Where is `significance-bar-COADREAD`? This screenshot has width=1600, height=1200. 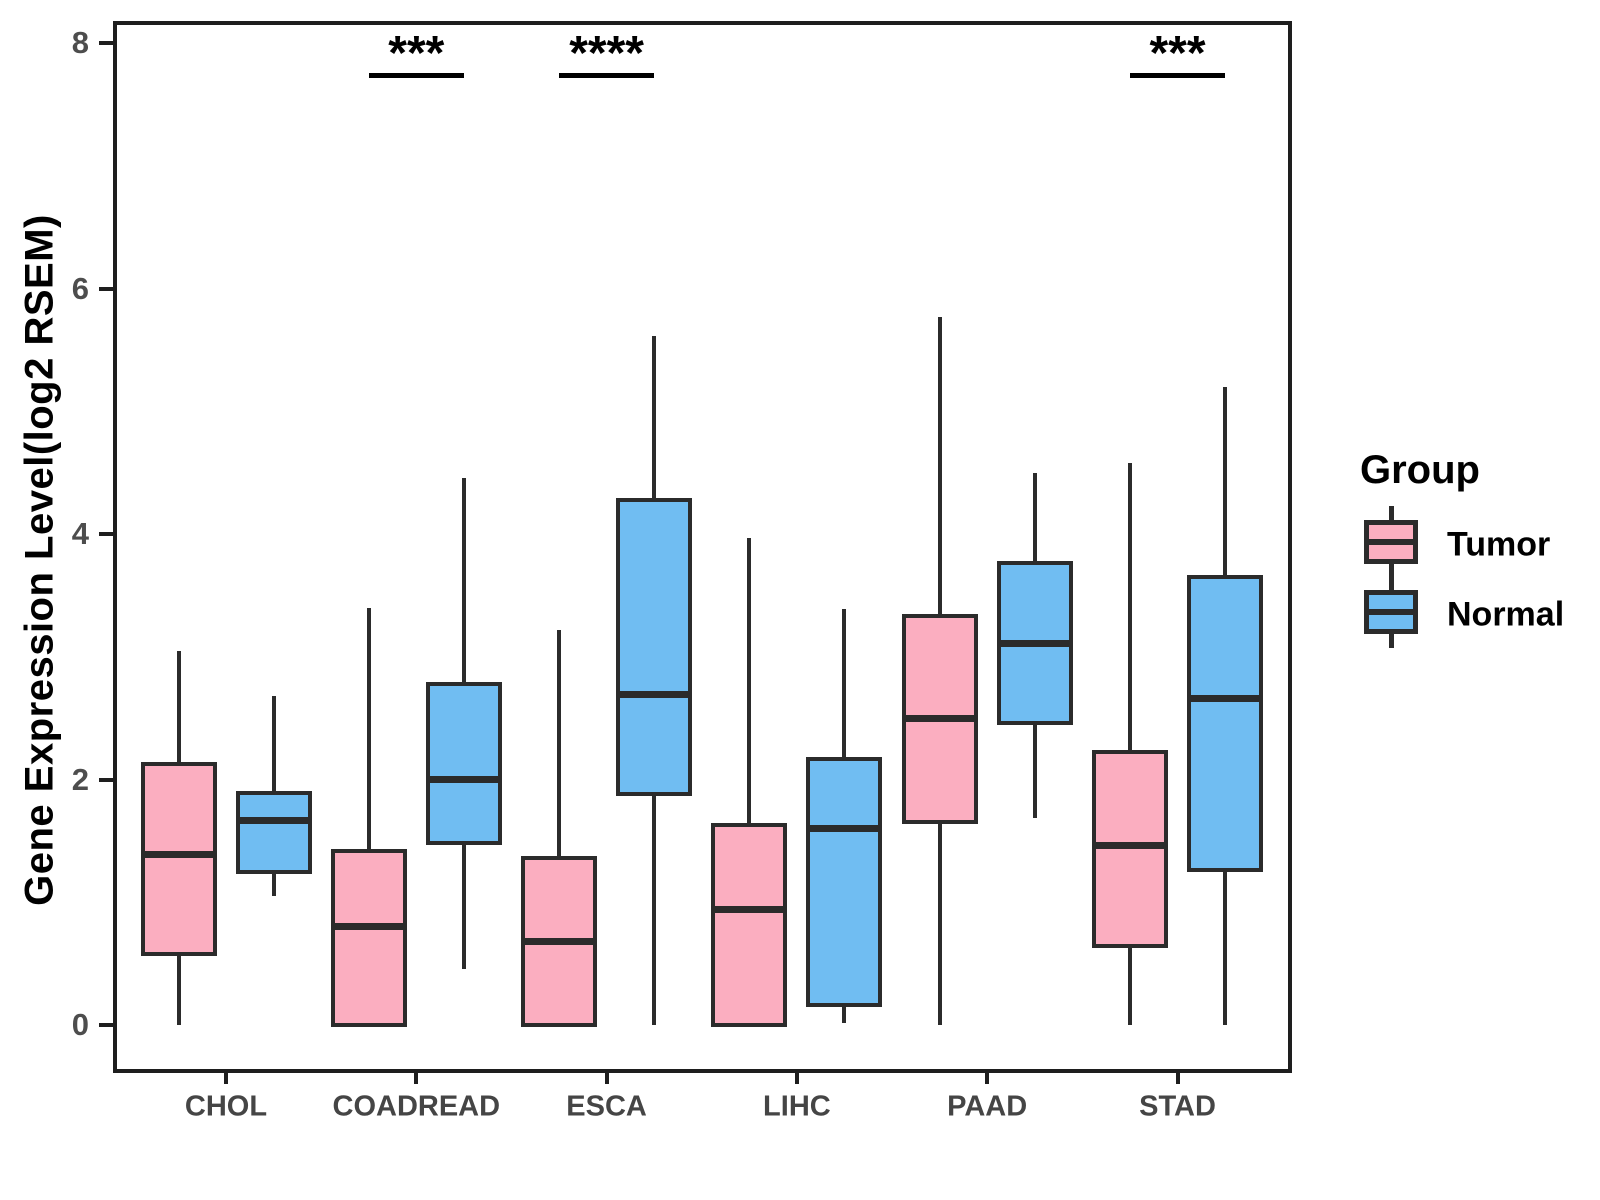 significance-bar-COADREAD is located at coordinates (416, 75).